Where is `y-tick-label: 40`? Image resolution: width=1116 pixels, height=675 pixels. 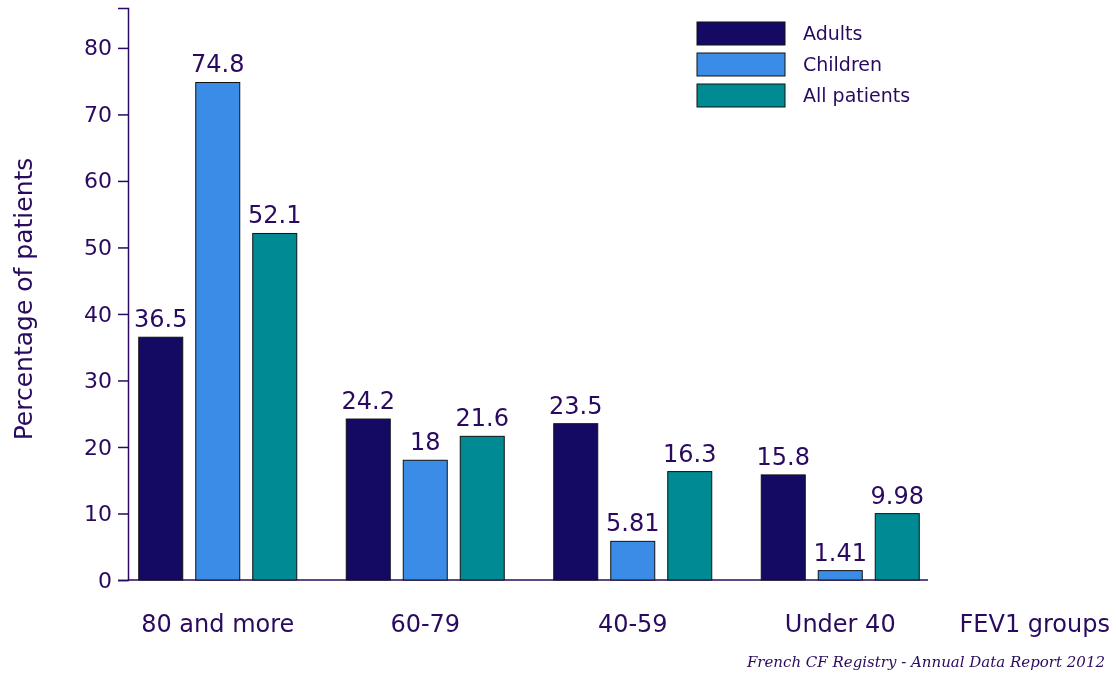 y-tick-label: 40 is located at coordinates (98, 314).